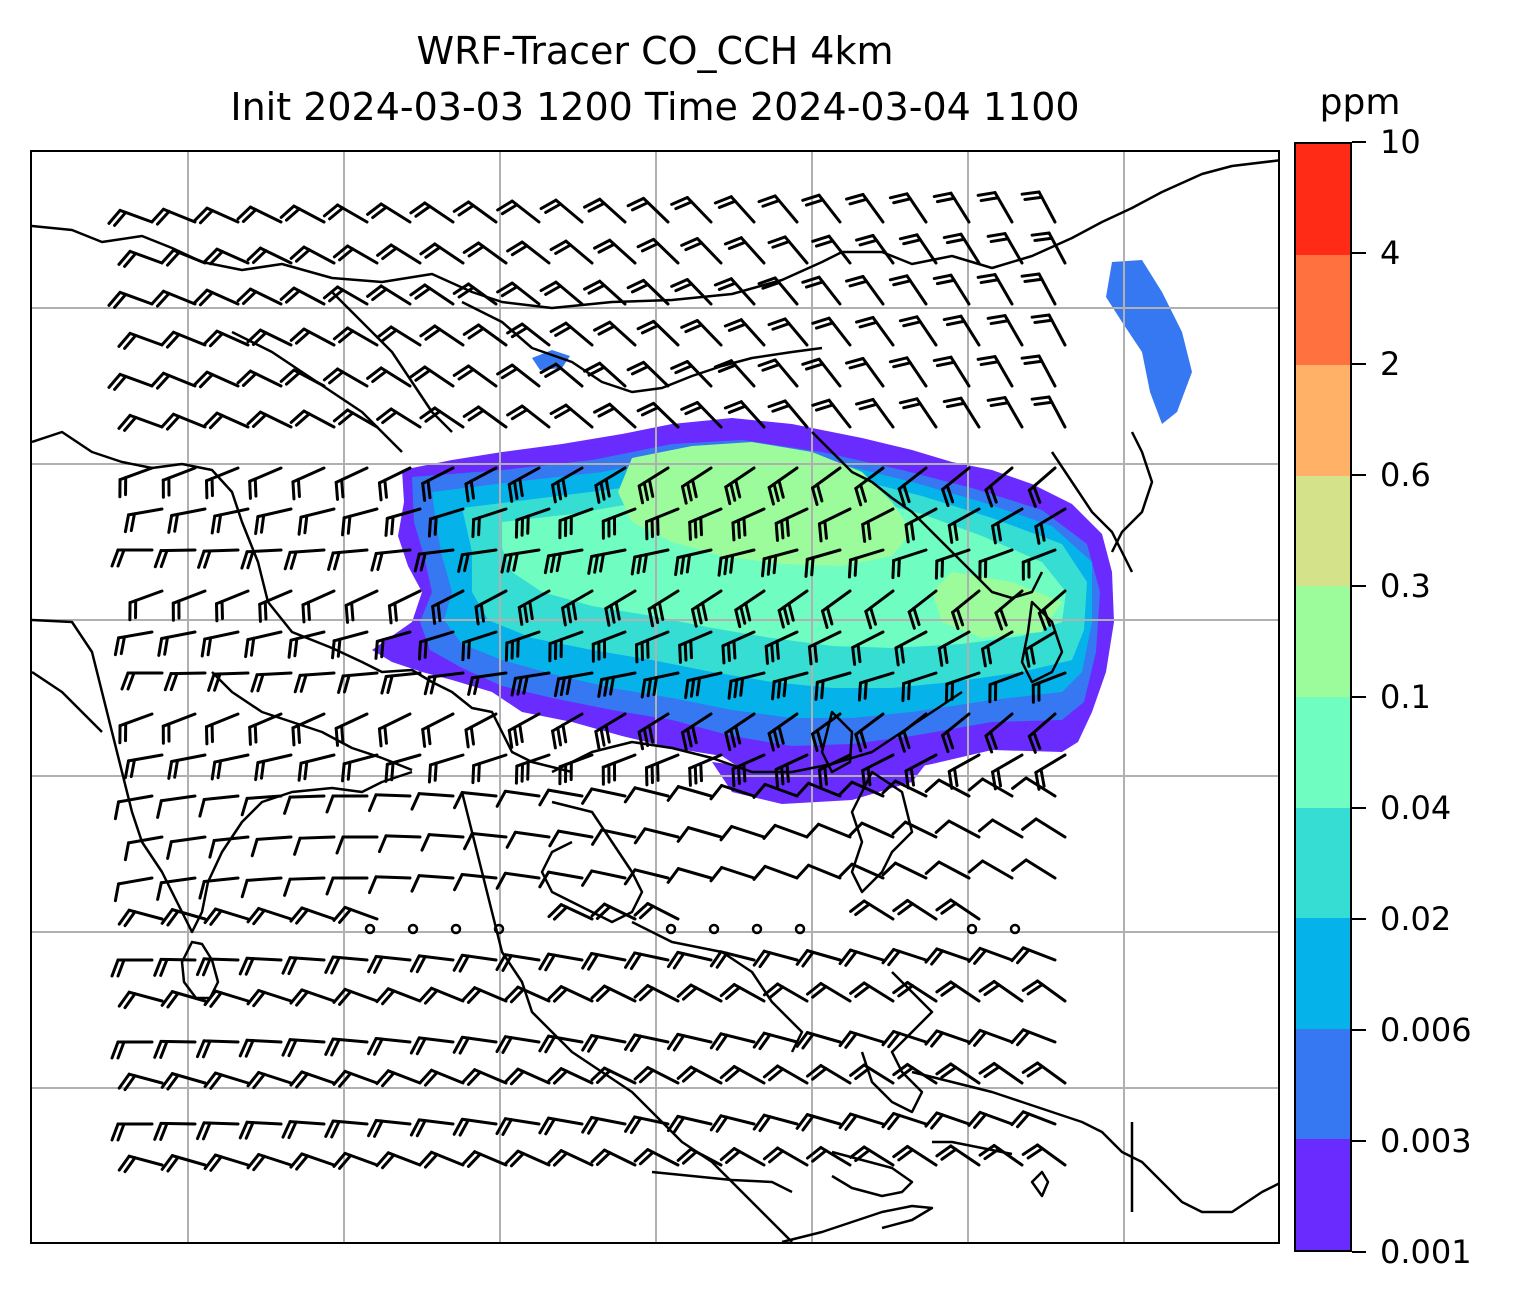 This screenshot has height=1306, width=1528. What do you see at coordinates (1416, 808) in the screenshot?
I see `colorbar-tick-label: 0.04` at bounding box center [1416, 808].